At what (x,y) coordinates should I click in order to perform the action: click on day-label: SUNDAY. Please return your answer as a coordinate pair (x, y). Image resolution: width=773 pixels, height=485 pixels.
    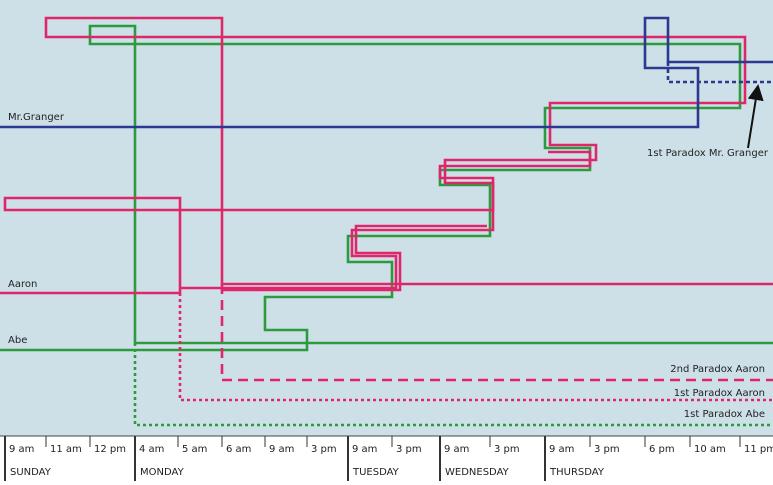
    Looking at the image, I should click on (31, 472).